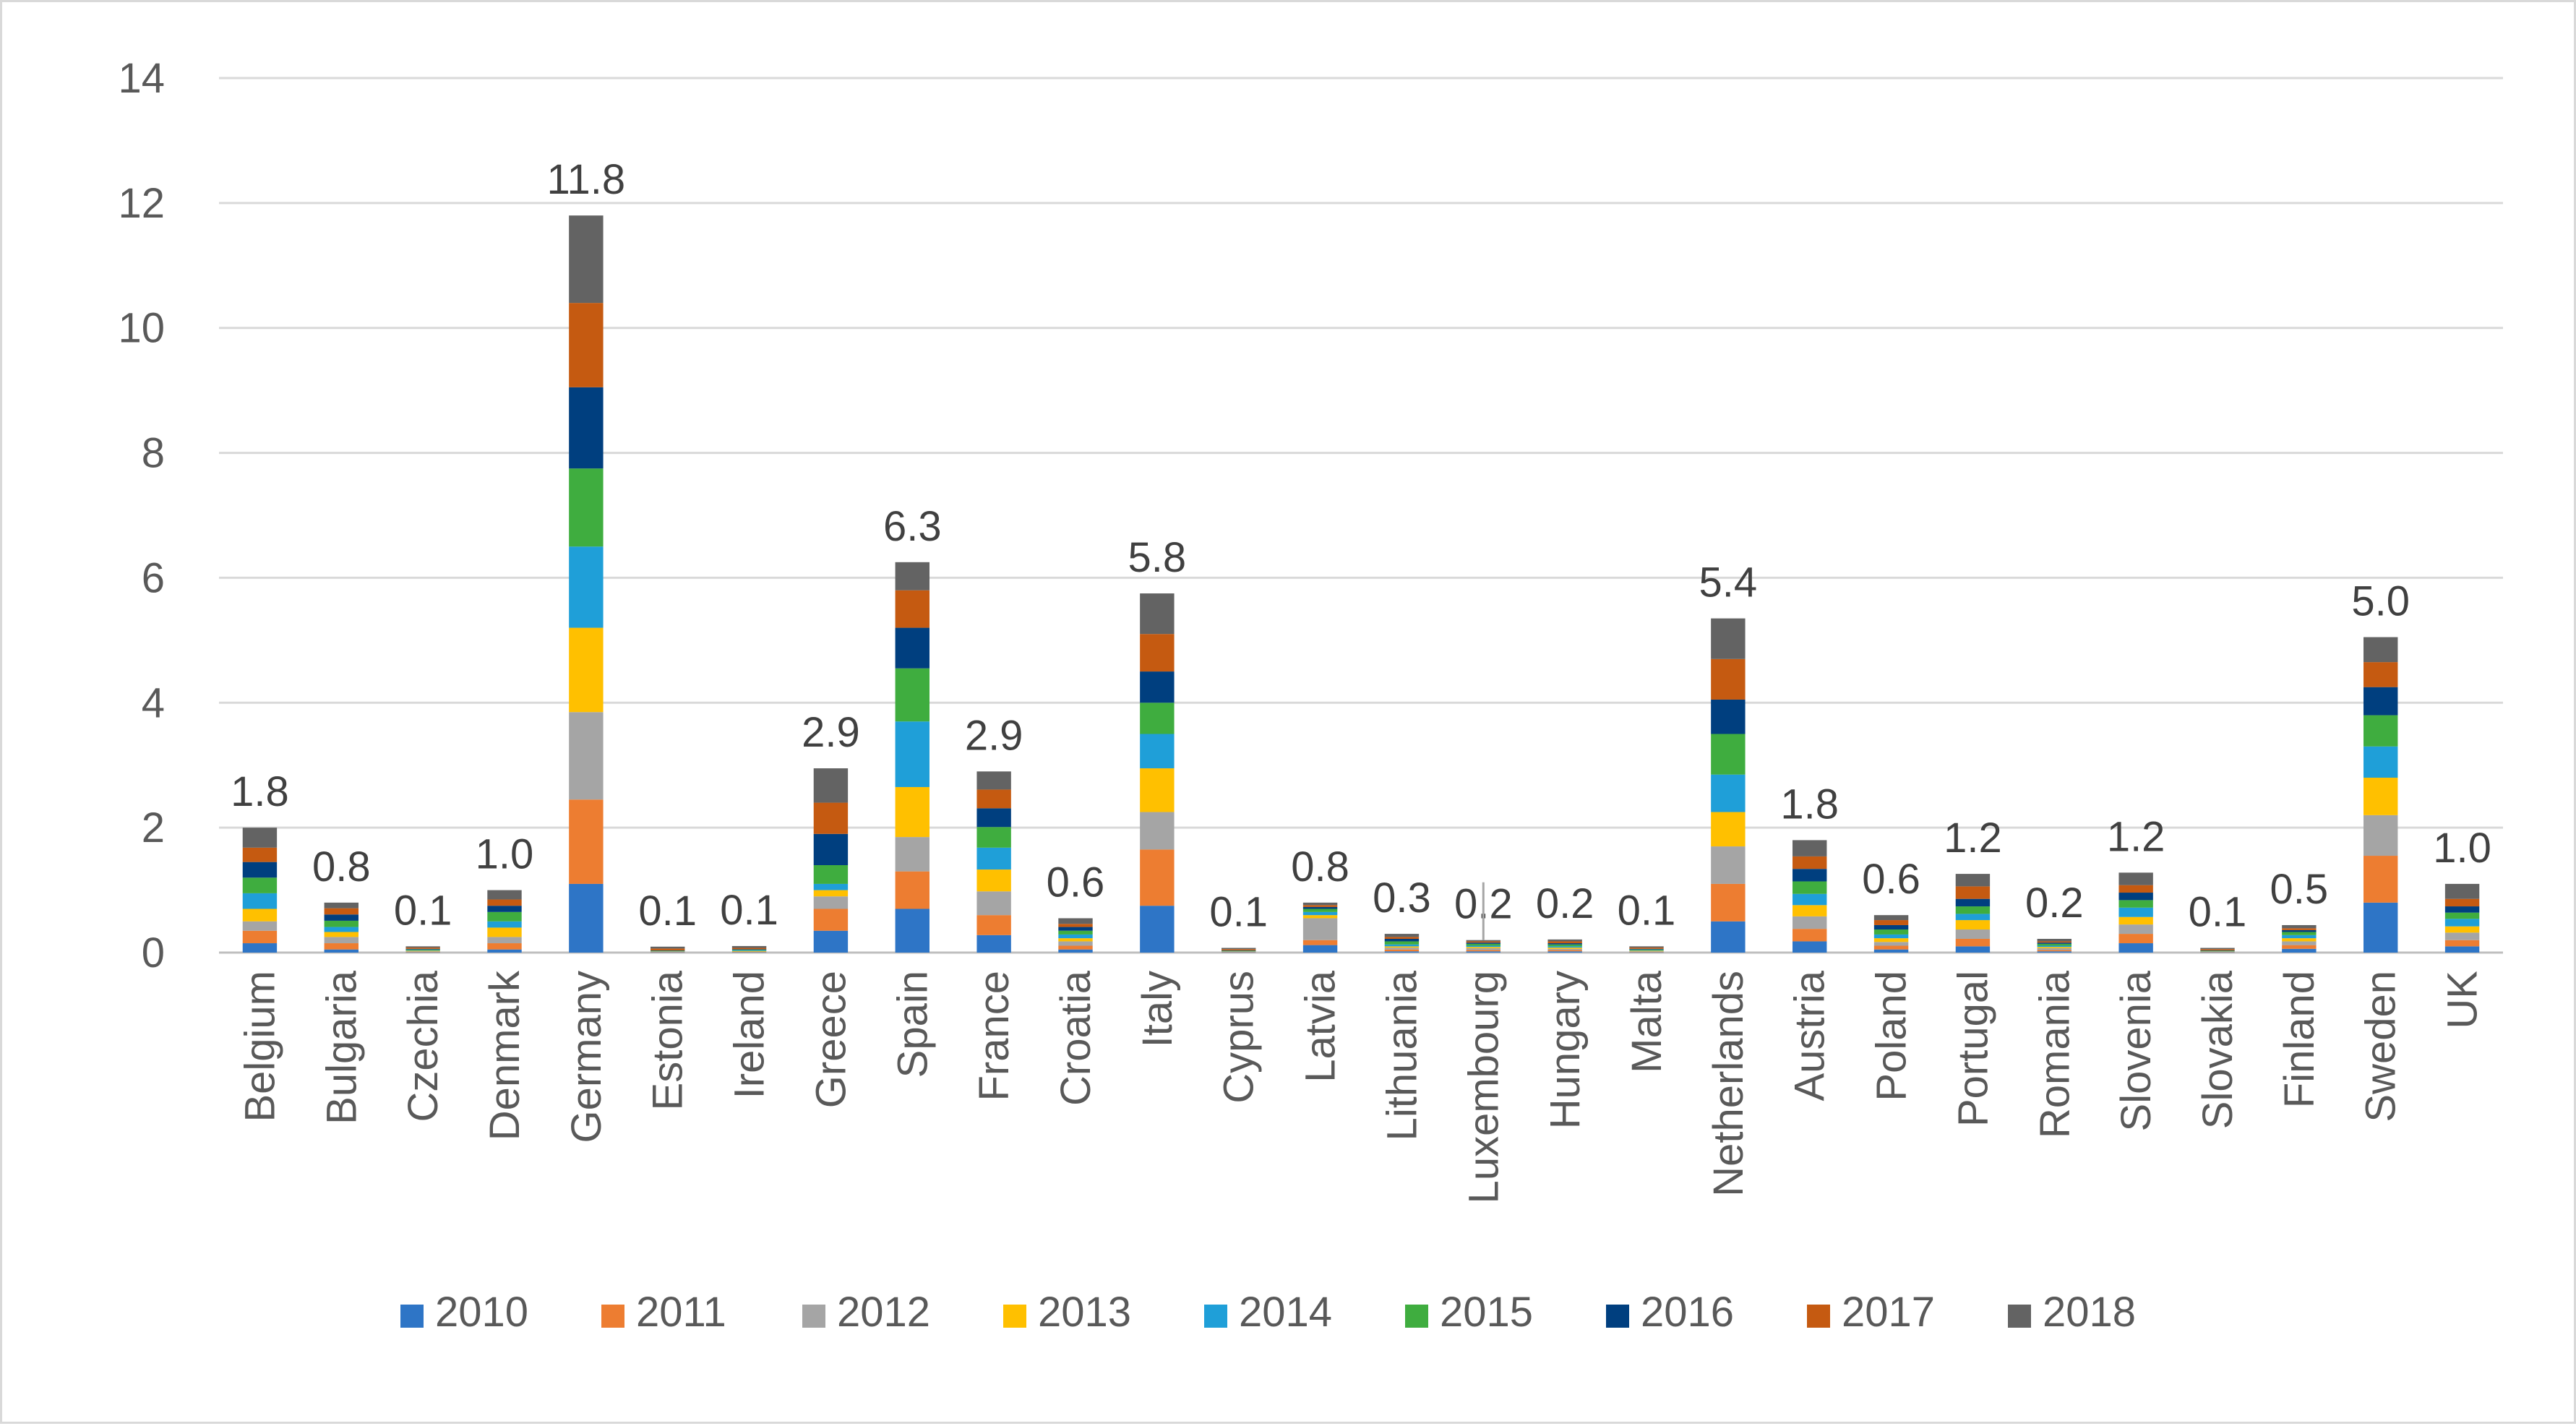  What do you see at coordinates (749, 946) in the screenshot?
I see `bar-segment-ireland-2018` at bounding box center [749, 946].